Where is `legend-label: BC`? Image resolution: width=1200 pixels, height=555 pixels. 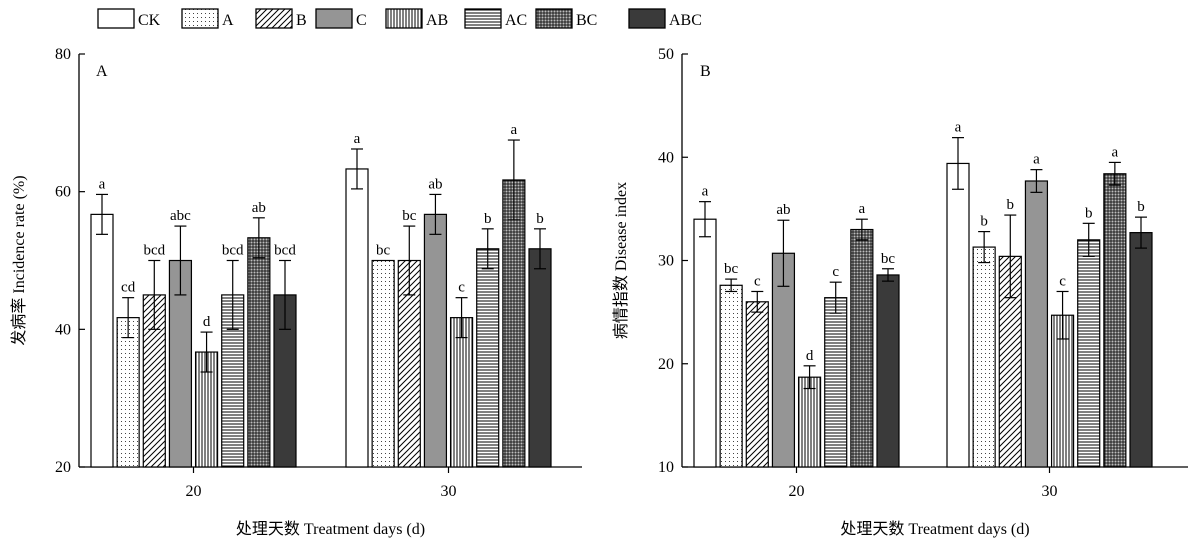 legend-label: BC is located at coordinates (586, 20).